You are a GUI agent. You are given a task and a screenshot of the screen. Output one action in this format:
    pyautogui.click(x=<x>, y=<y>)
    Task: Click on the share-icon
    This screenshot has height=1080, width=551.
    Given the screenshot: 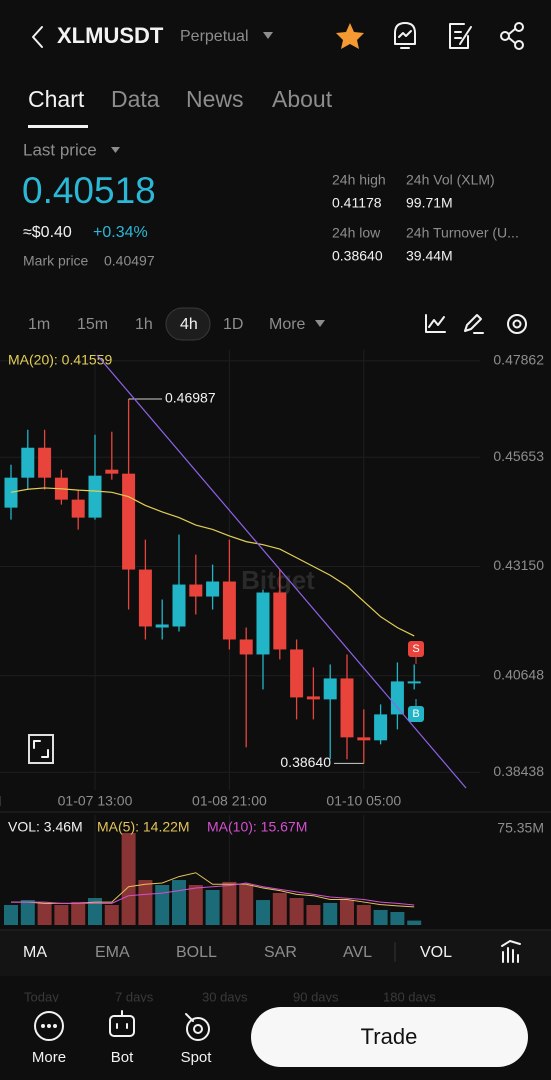 What is the action you would take?
    pyautogui.click(x=512, y=36)
    